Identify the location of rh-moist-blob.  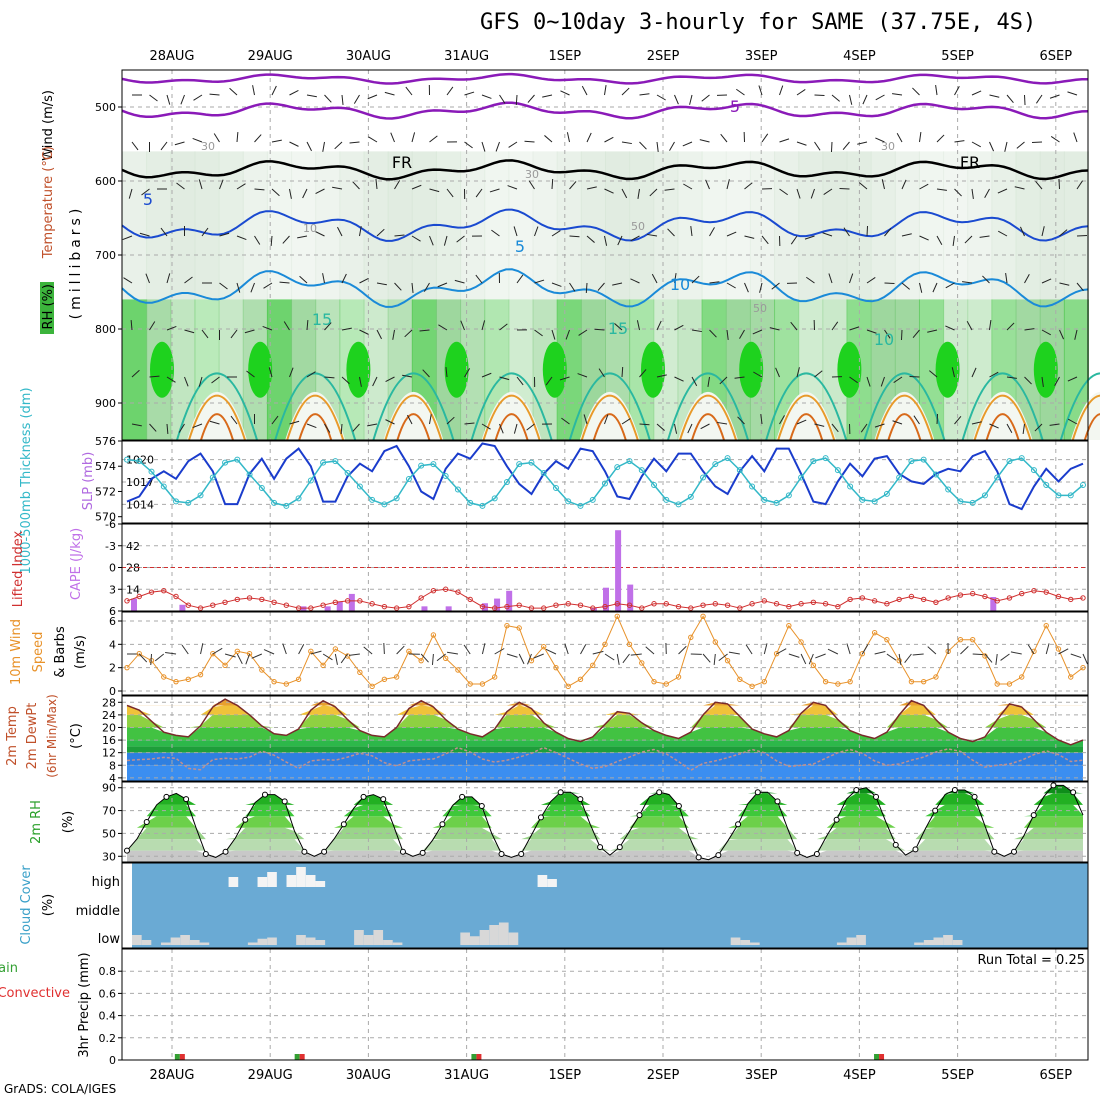
(751, 369).